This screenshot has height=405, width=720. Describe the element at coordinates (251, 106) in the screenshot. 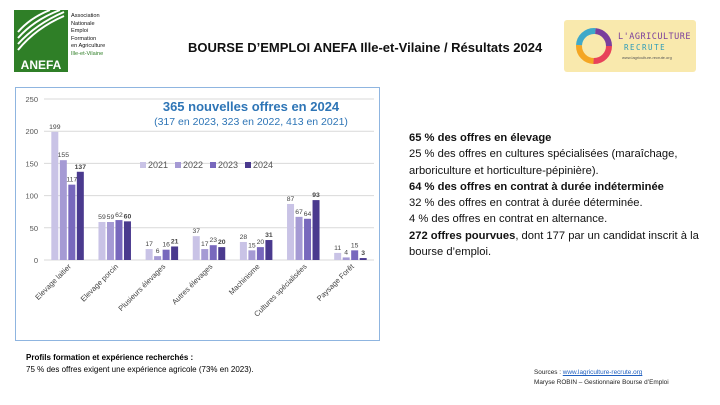

I see `chart-headline: 365 nouvelles offres en 2024` at that location.